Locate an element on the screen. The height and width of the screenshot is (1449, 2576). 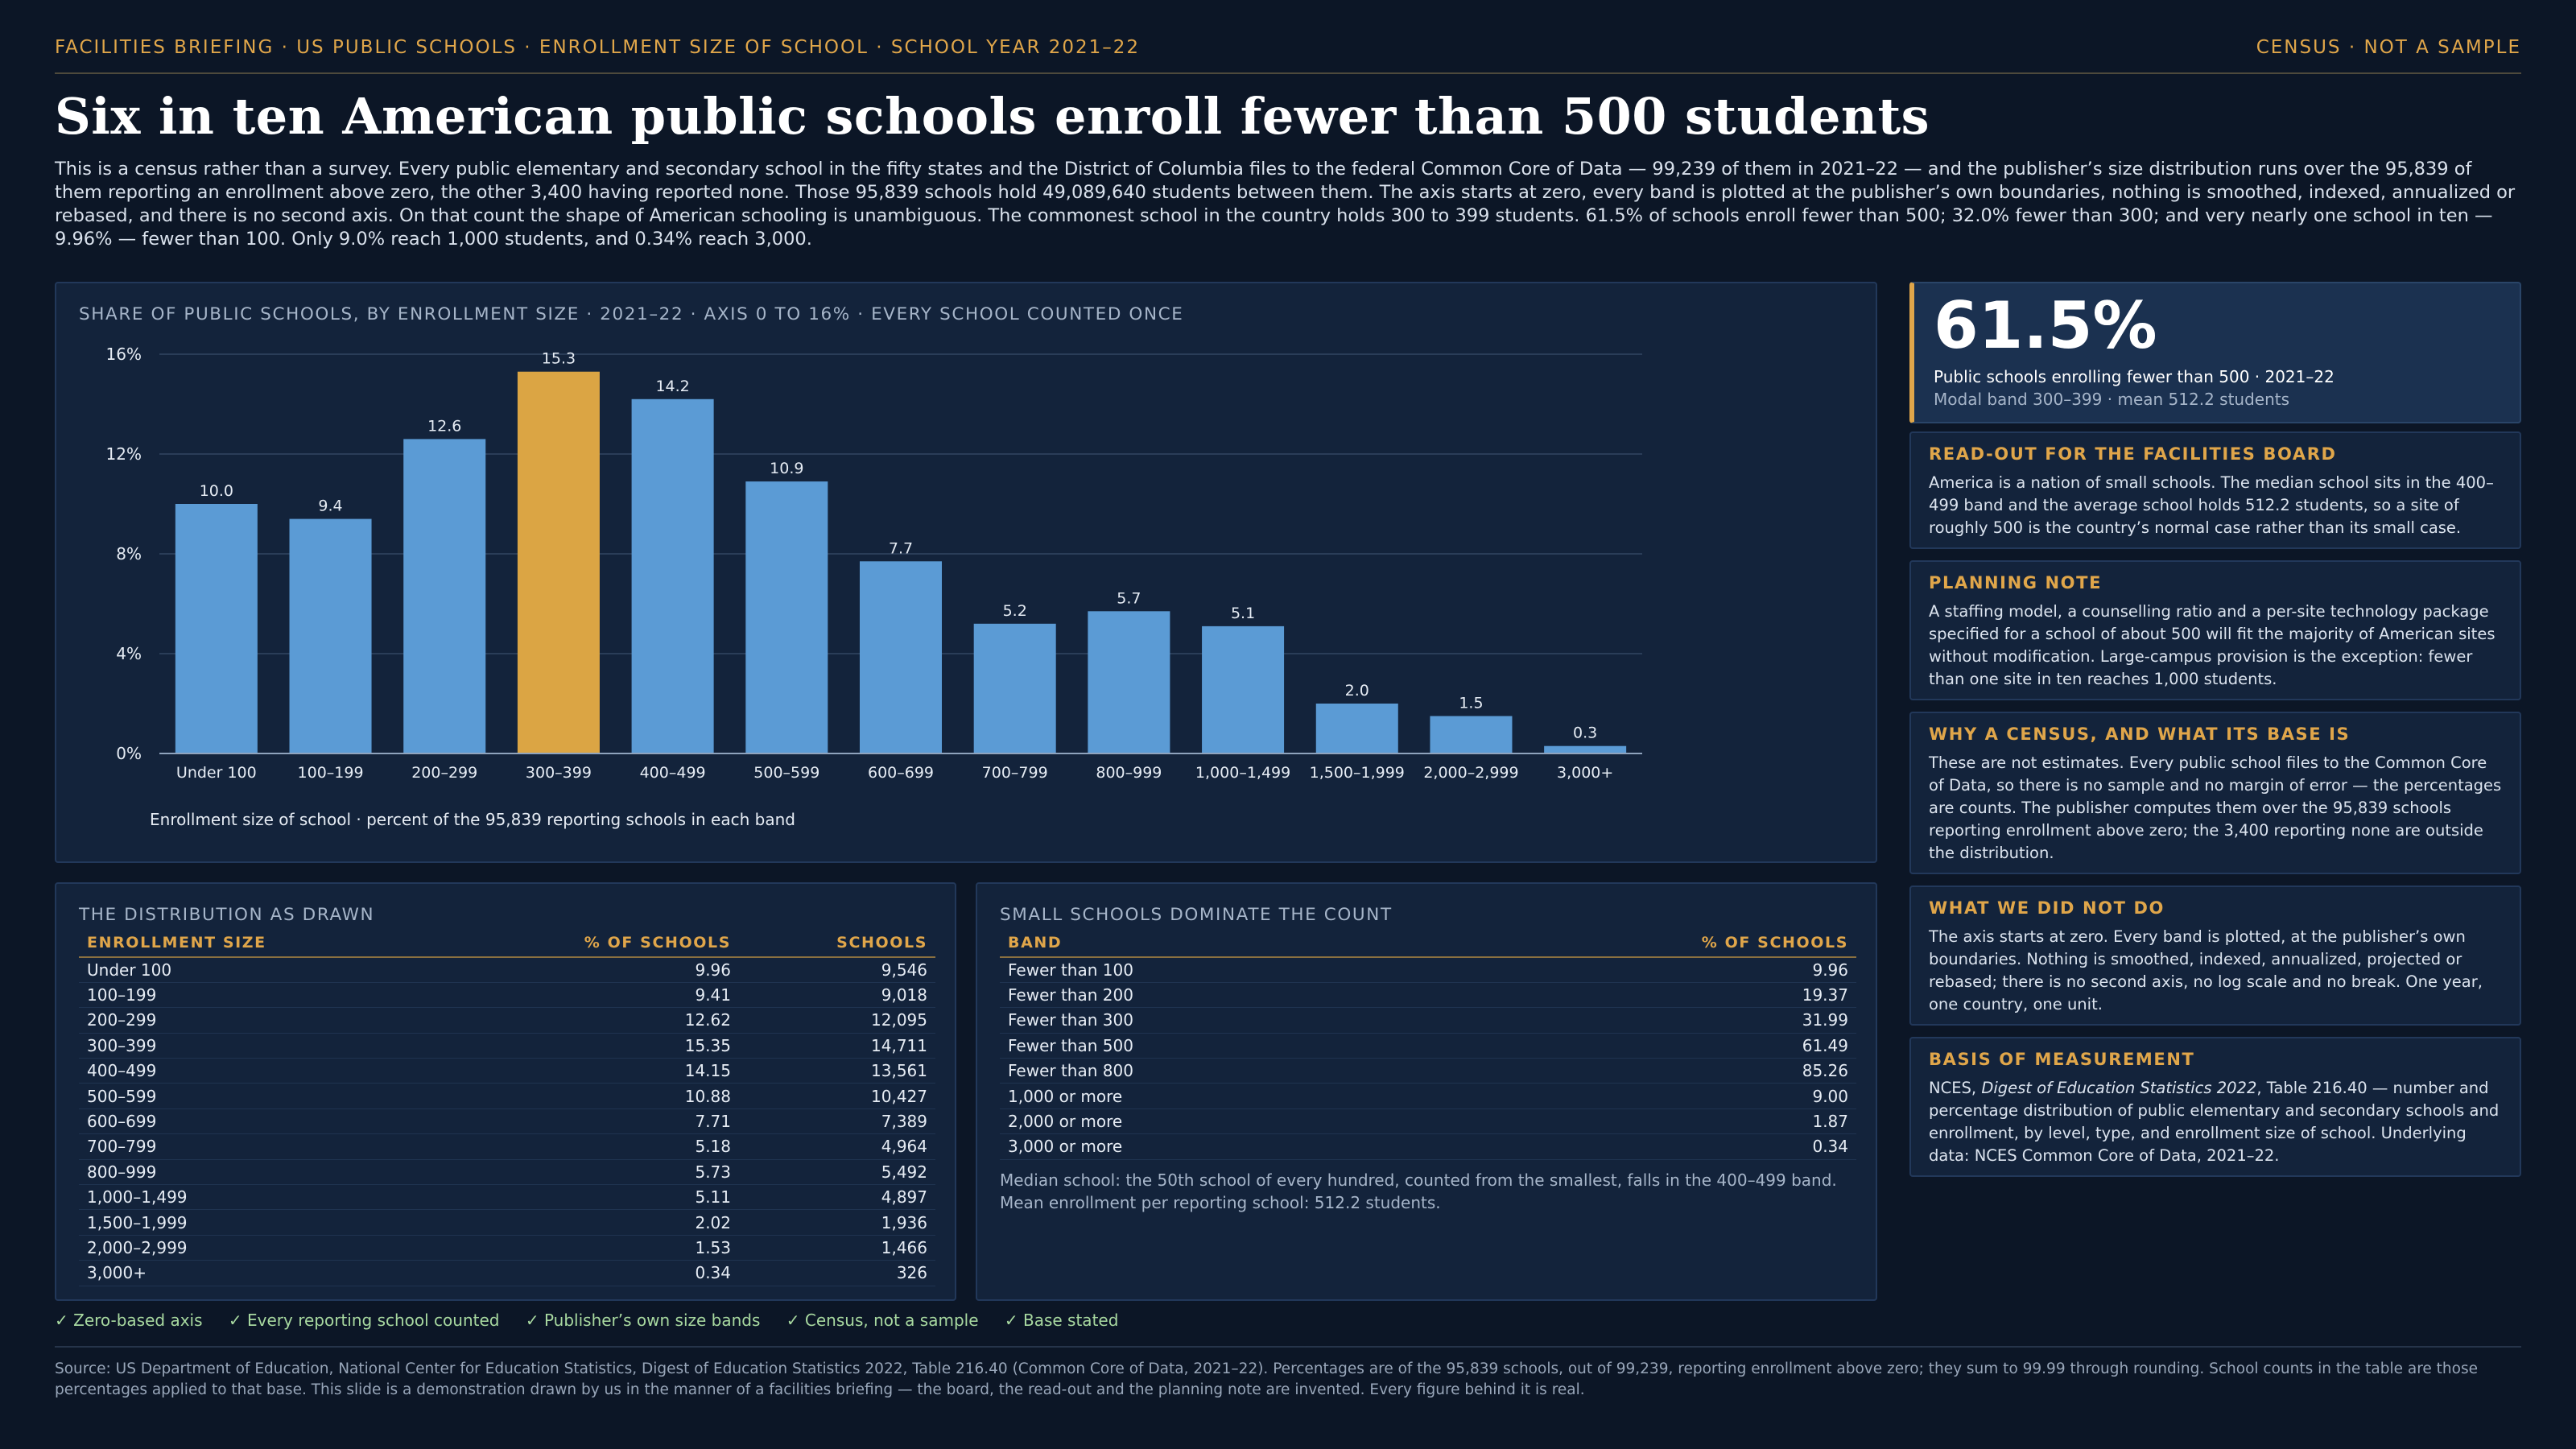
column-header: SCHOOLS is located at coordinates (837, 945).